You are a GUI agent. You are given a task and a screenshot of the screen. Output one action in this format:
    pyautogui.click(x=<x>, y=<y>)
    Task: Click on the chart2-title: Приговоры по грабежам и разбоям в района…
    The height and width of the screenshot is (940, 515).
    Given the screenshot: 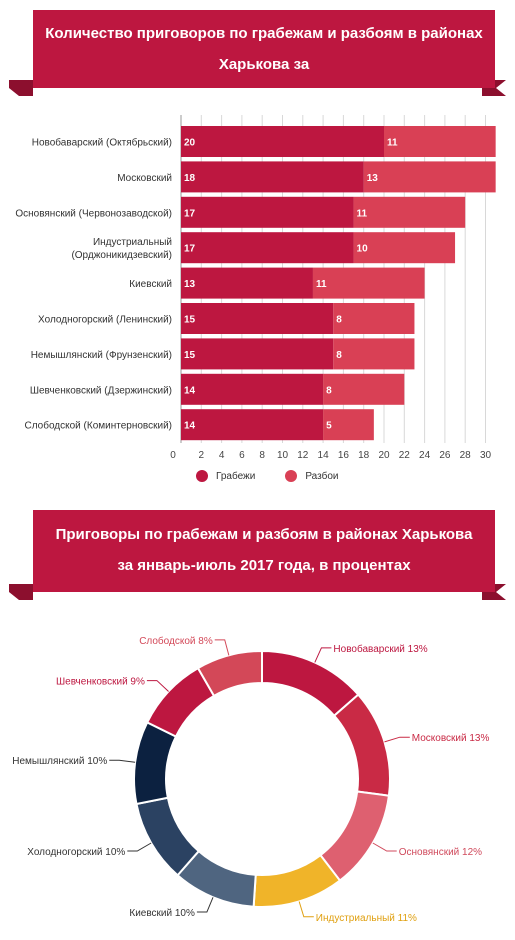 What is the action you would take?
    pyautogui.click(x=264, y=551)
    